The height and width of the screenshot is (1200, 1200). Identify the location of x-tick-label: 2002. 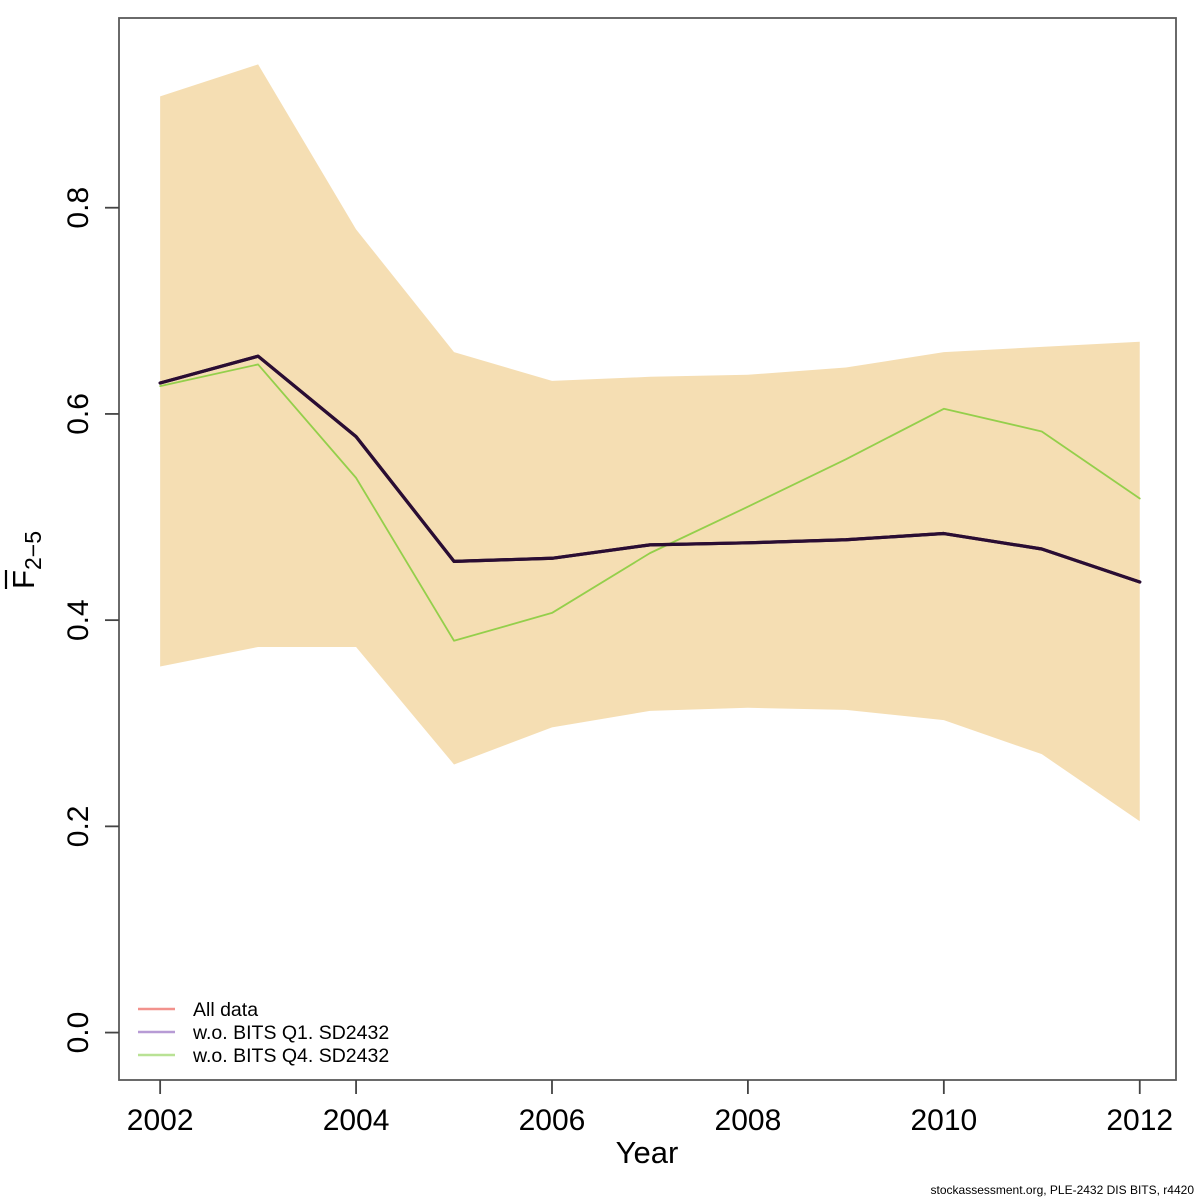
(160, 1120).